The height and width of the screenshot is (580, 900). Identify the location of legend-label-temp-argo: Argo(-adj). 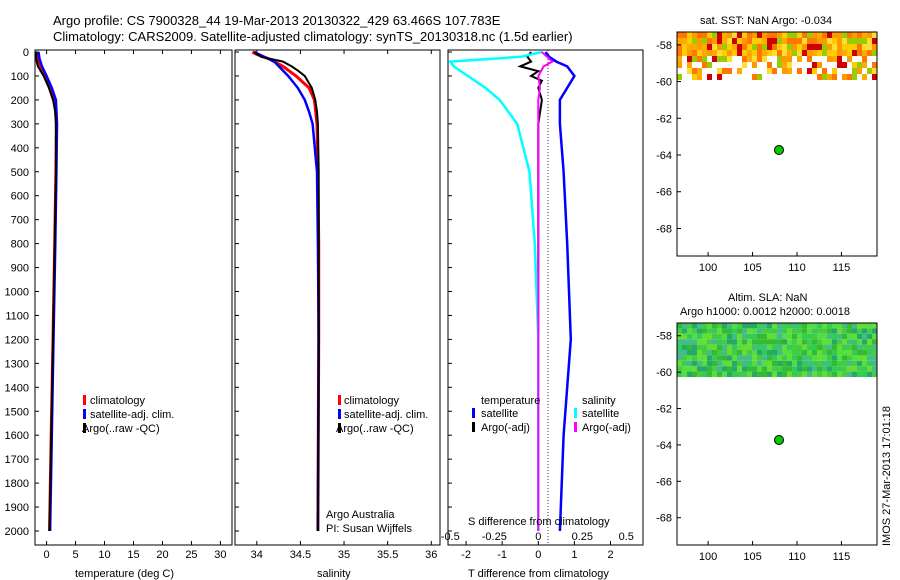
(505, 428).